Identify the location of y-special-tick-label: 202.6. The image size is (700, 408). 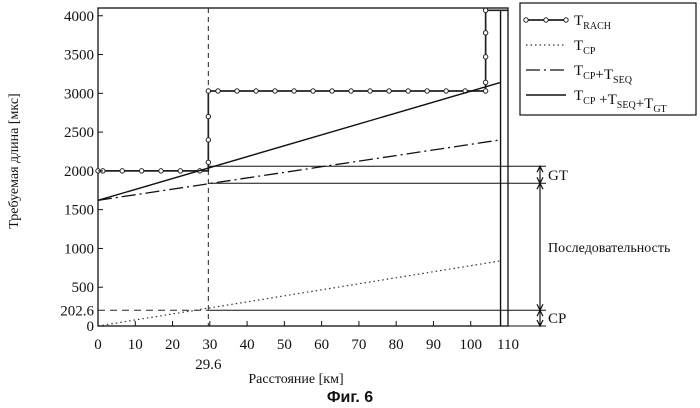
(77, 311).